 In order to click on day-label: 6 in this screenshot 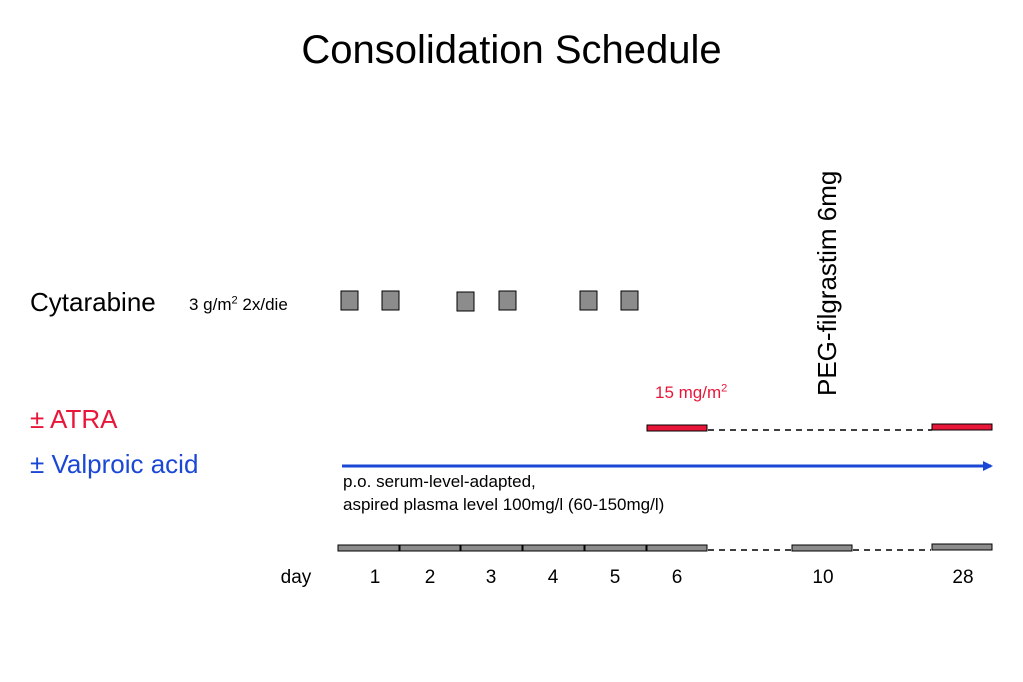, I will do `click(677, 577)`.